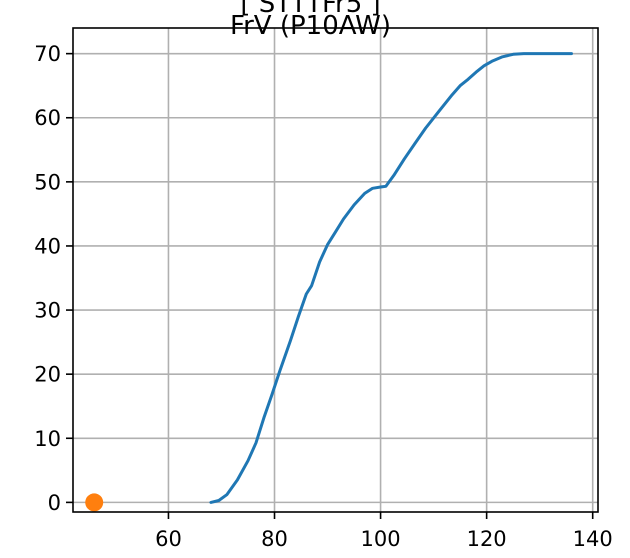  I want to click on scatter-point, so click(94, 502).